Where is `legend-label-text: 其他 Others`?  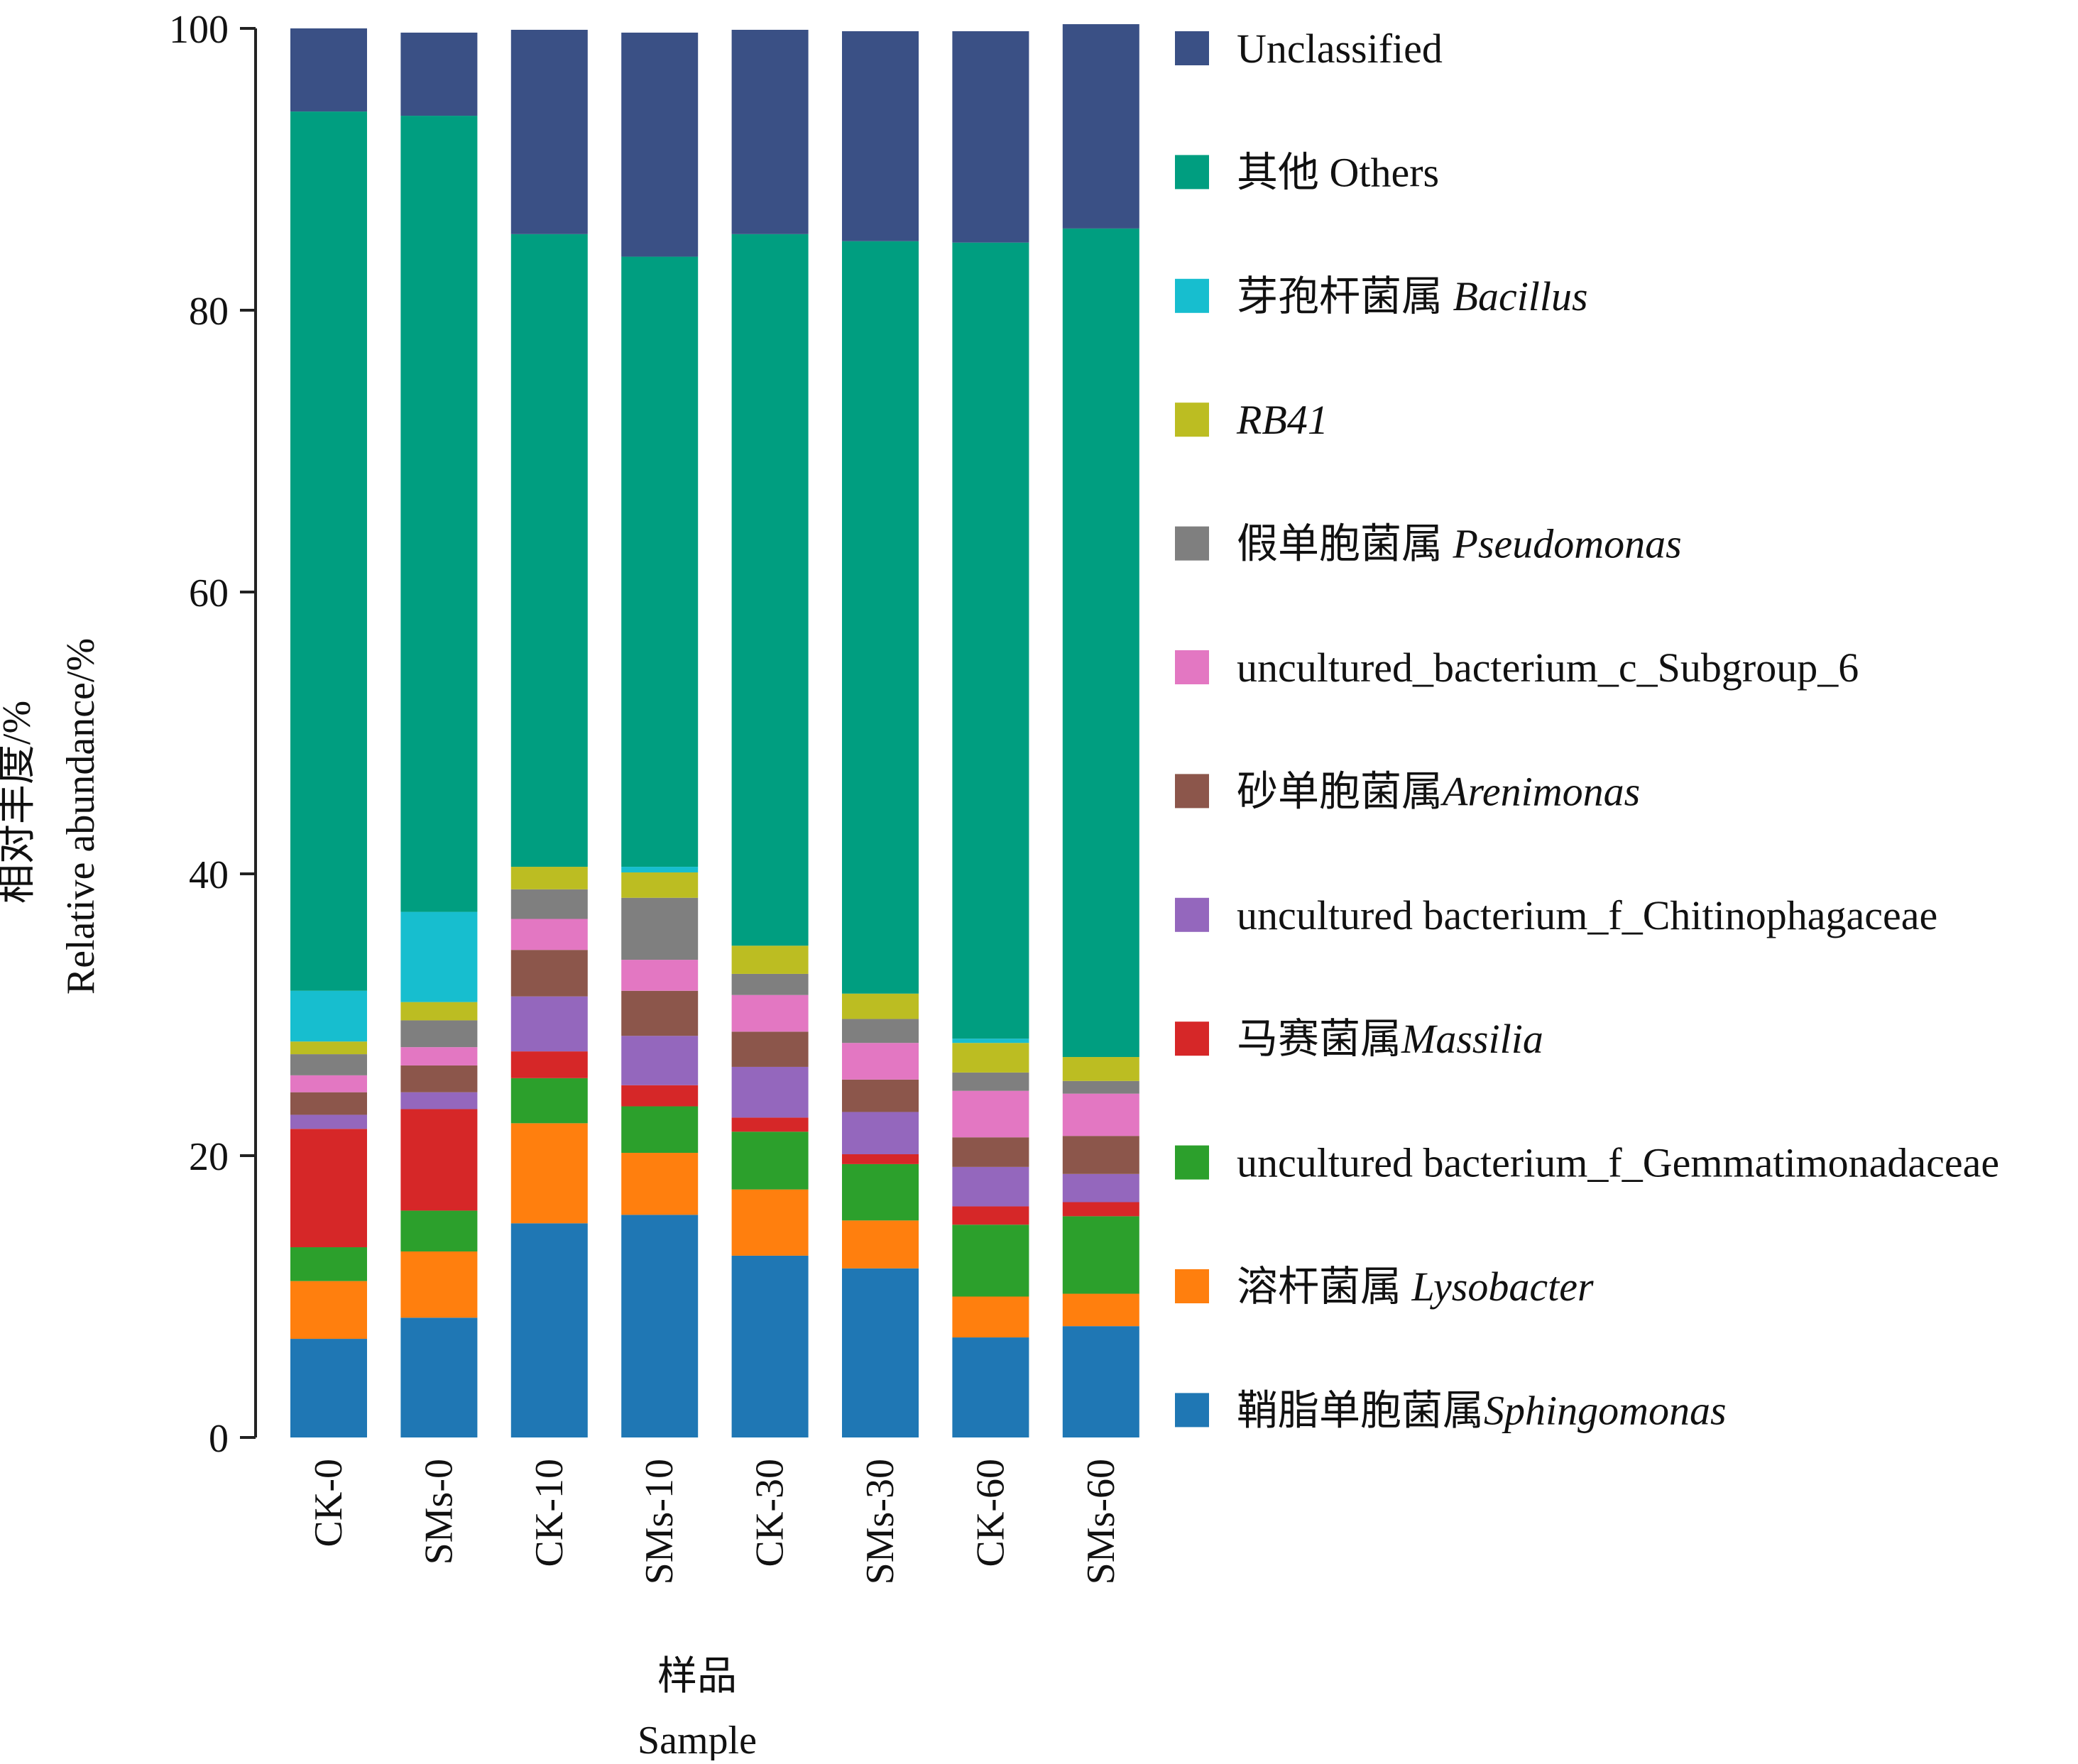
legend-label-text: 其他 Others is located at coordinates (1338, 172).